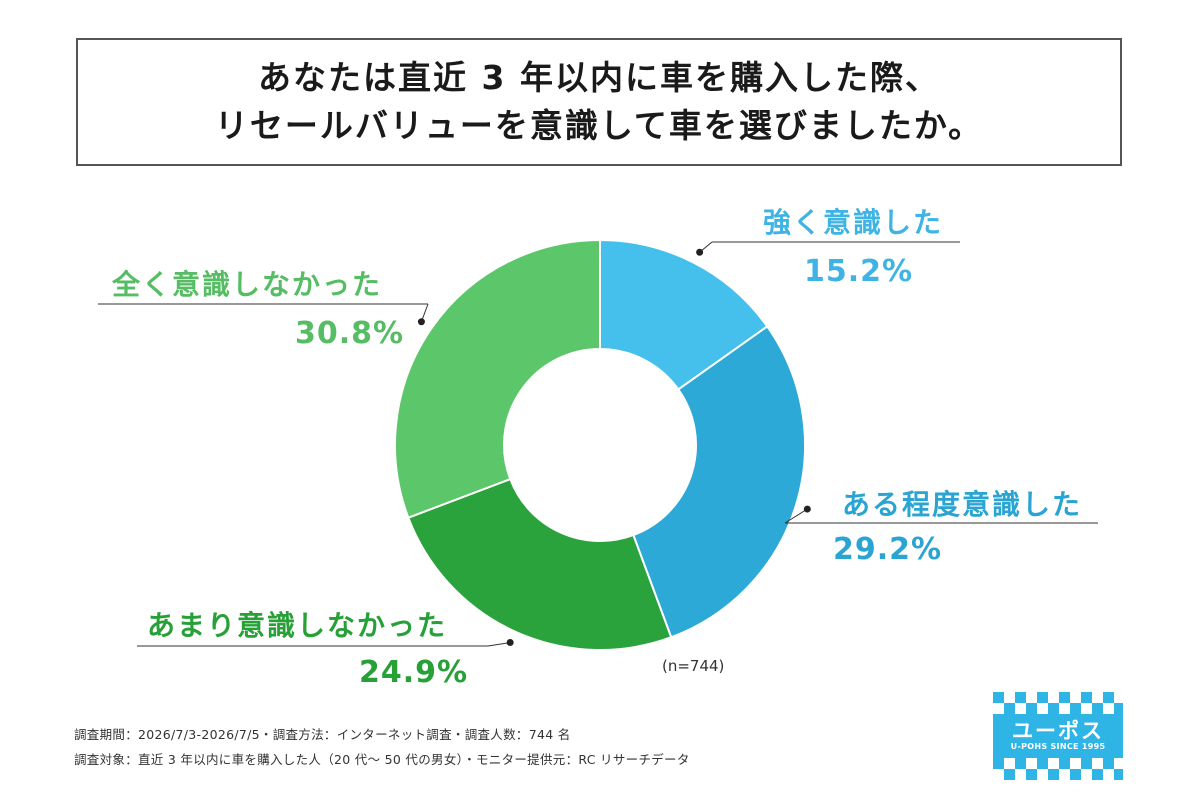  I want to click on upos-logo: ユーポス U-POHS SINCE 1995, so click(1059, 736).